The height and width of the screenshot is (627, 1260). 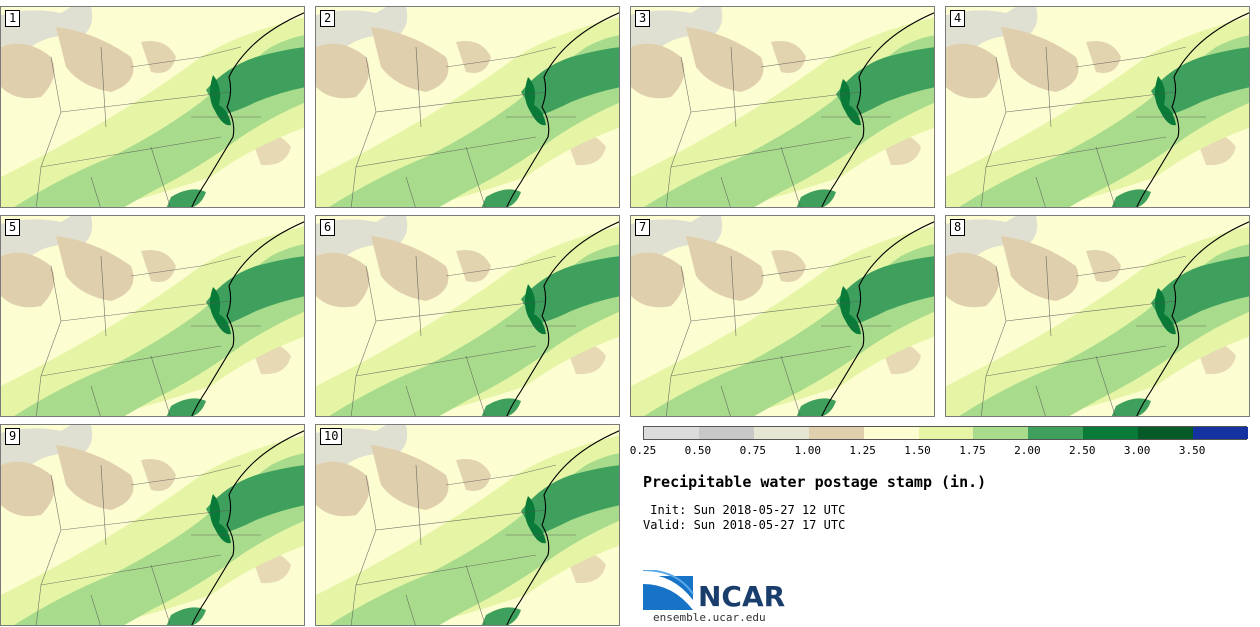 What do you see at coordinates (13, 18) in the screenshot?
I see `stamp-number: 1` at bounding box center [13, 18].